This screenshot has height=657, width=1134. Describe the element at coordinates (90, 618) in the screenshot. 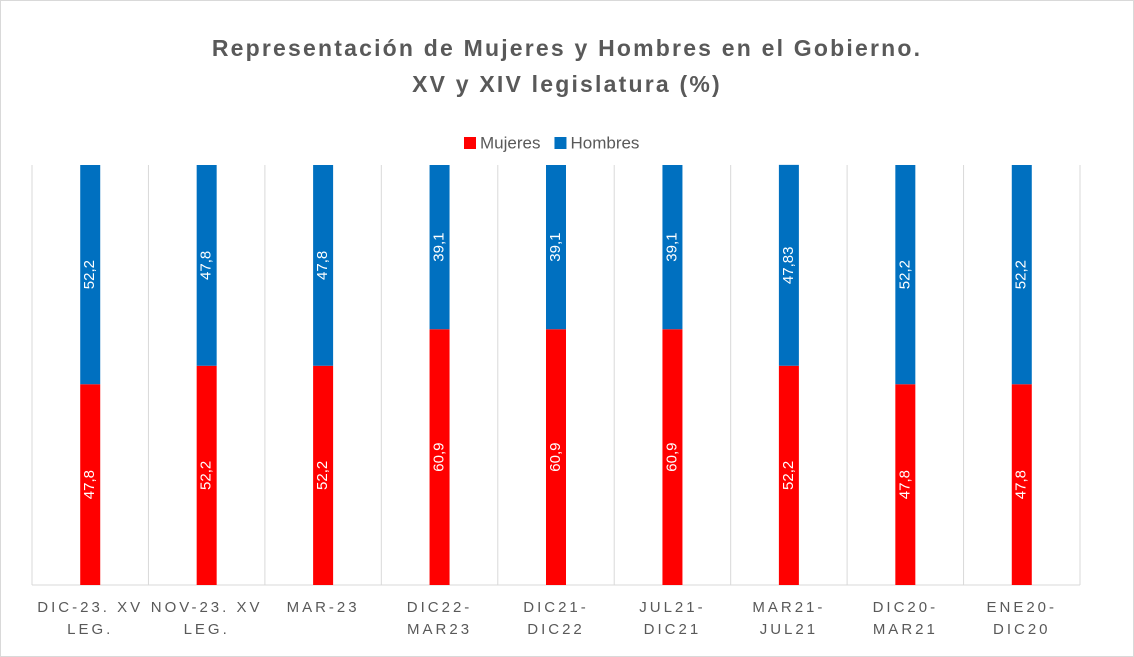

I see `x-tick-label: DIC-23. XV LEG.` at that location.